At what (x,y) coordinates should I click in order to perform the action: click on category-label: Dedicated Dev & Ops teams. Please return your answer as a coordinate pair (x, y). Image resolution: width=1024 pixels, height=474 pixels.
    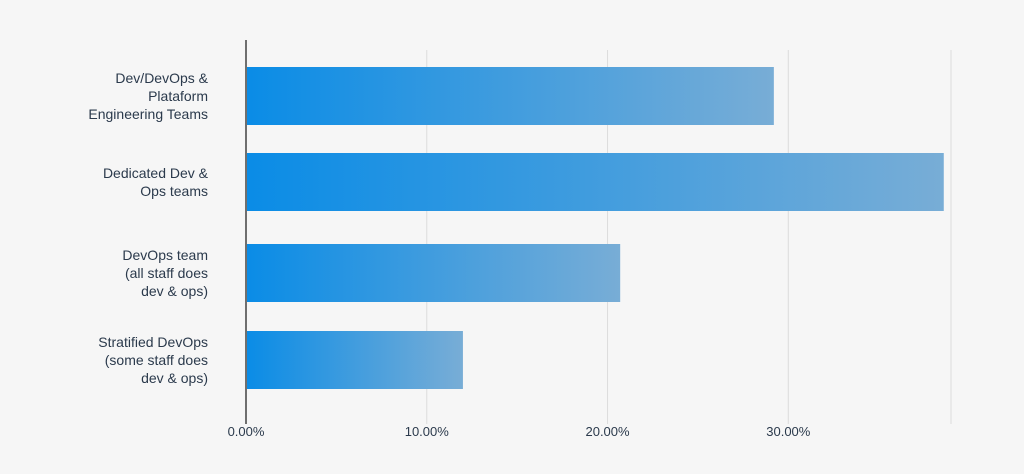
    Looking at the image, I should click on (156, 182).